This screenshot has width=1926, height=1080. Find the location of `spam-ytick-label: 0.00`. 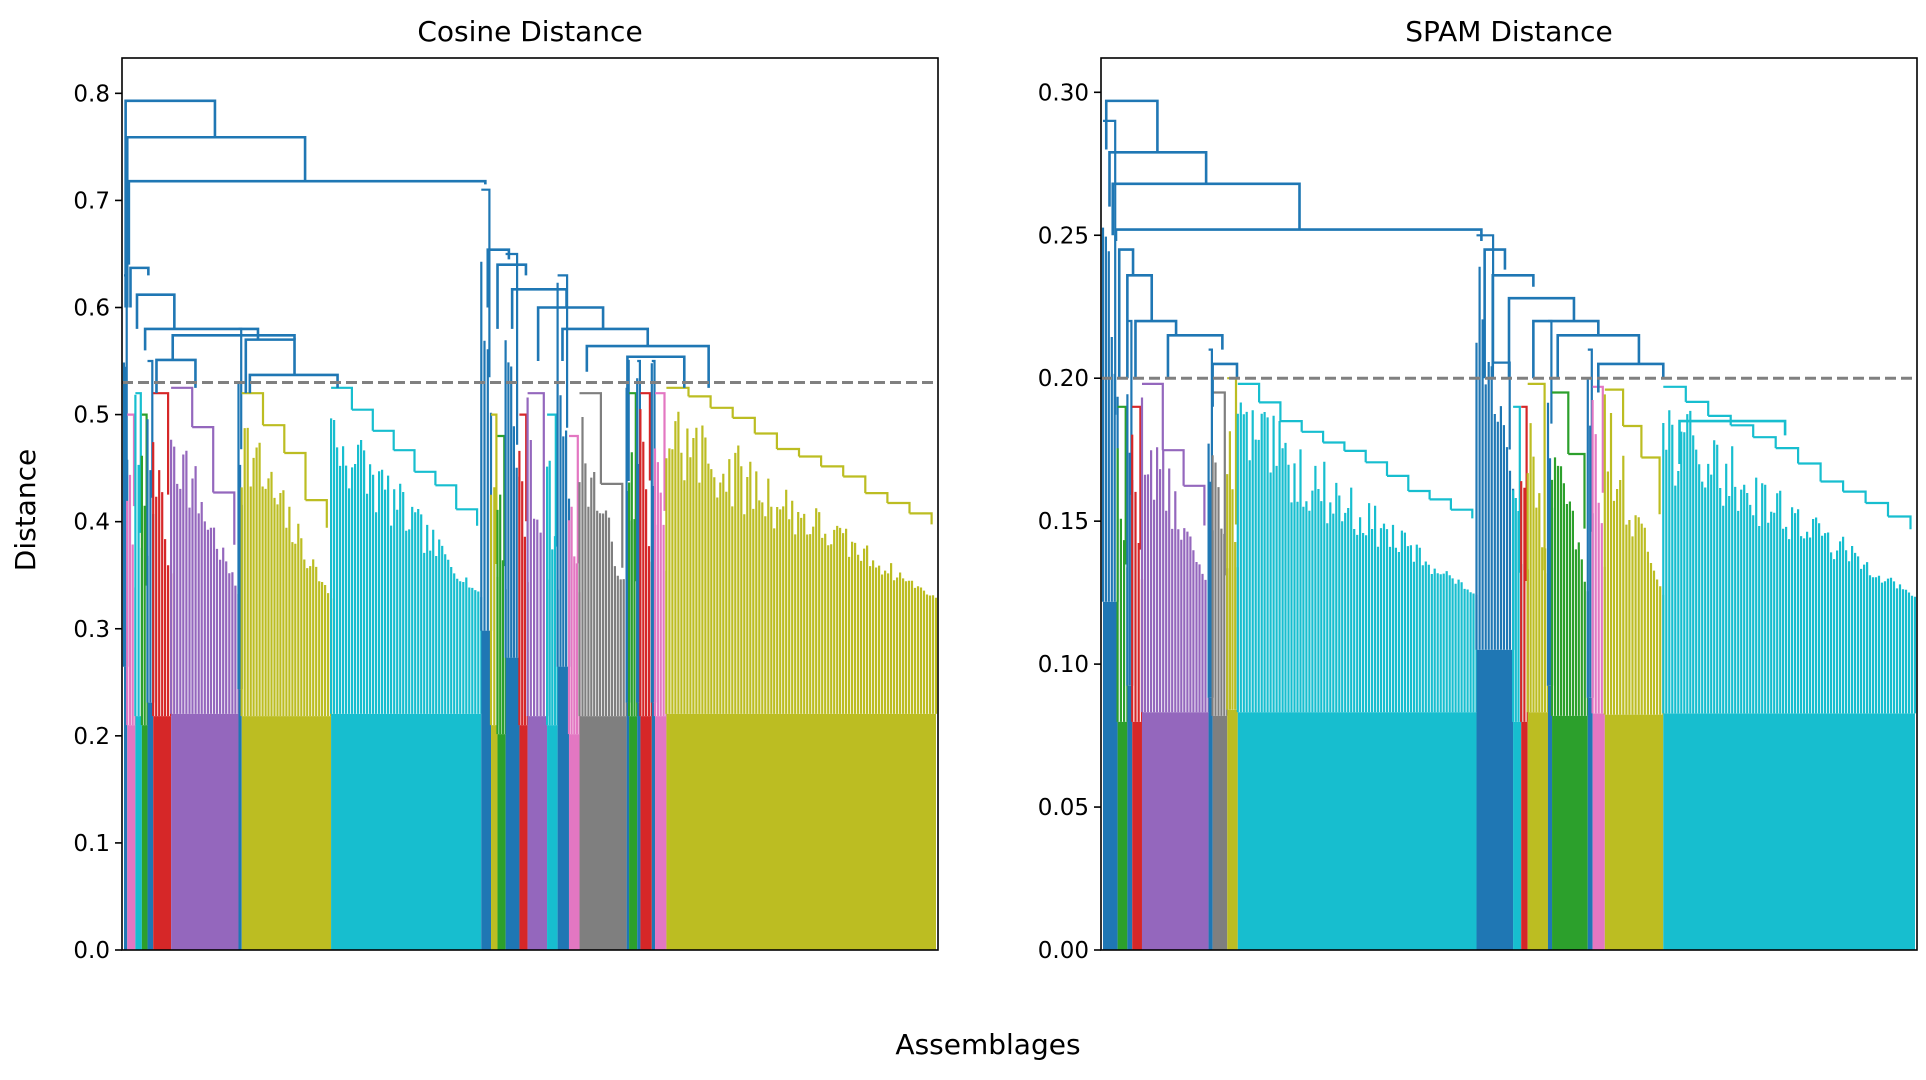

spam-ytick-label: 0.00 is located at coordinates (1063, 951).